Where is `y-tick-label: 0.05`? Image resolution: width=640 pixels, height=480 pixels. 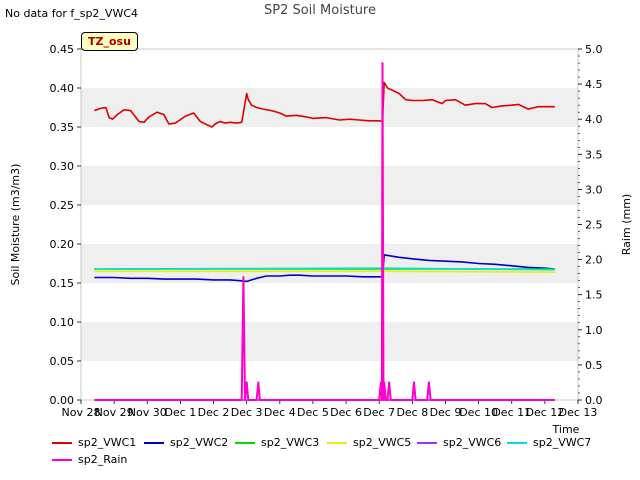 y-tick-label: 0.05 is located at coordinates (62, 361).